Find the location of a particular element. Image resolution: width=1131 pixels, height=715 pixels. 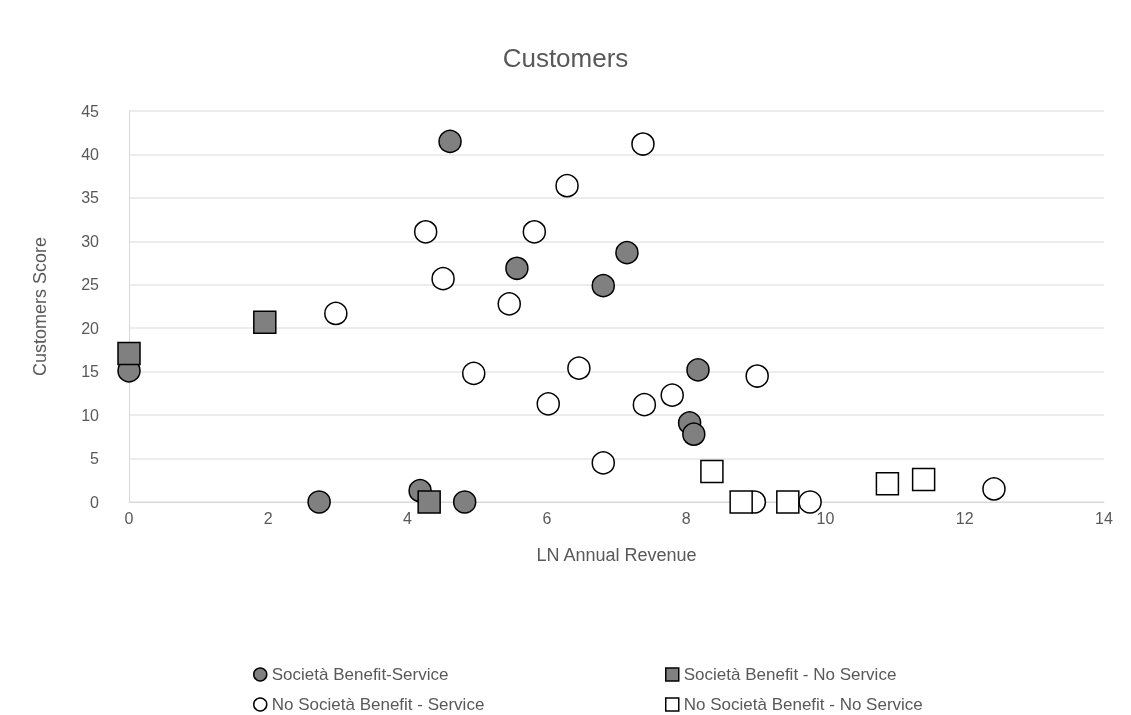

legend-label: No Società Benefit - No Service is located at coordinates (803, 704).